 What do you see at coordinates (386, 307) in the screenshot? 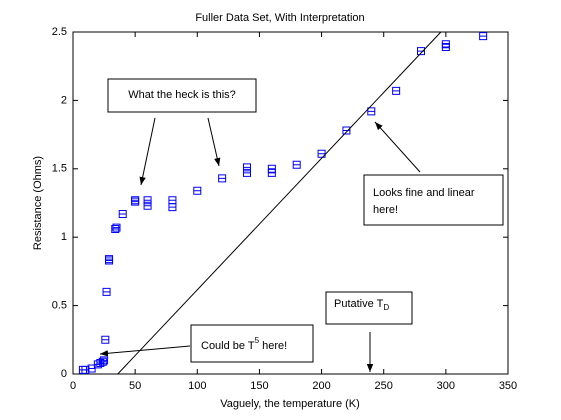
I see `subscript: D` at bounding box center [386, 307].